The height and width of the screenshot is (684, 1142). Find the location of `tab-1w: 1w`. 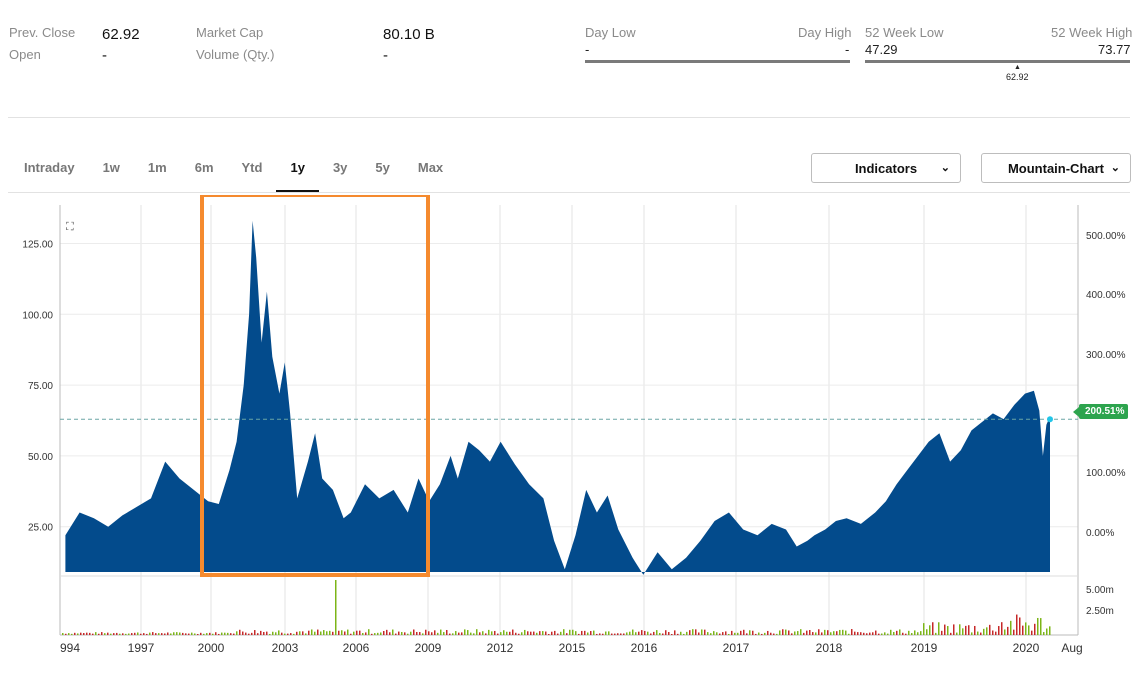

tab-1w: 1w is located at coordinates (111, 167).